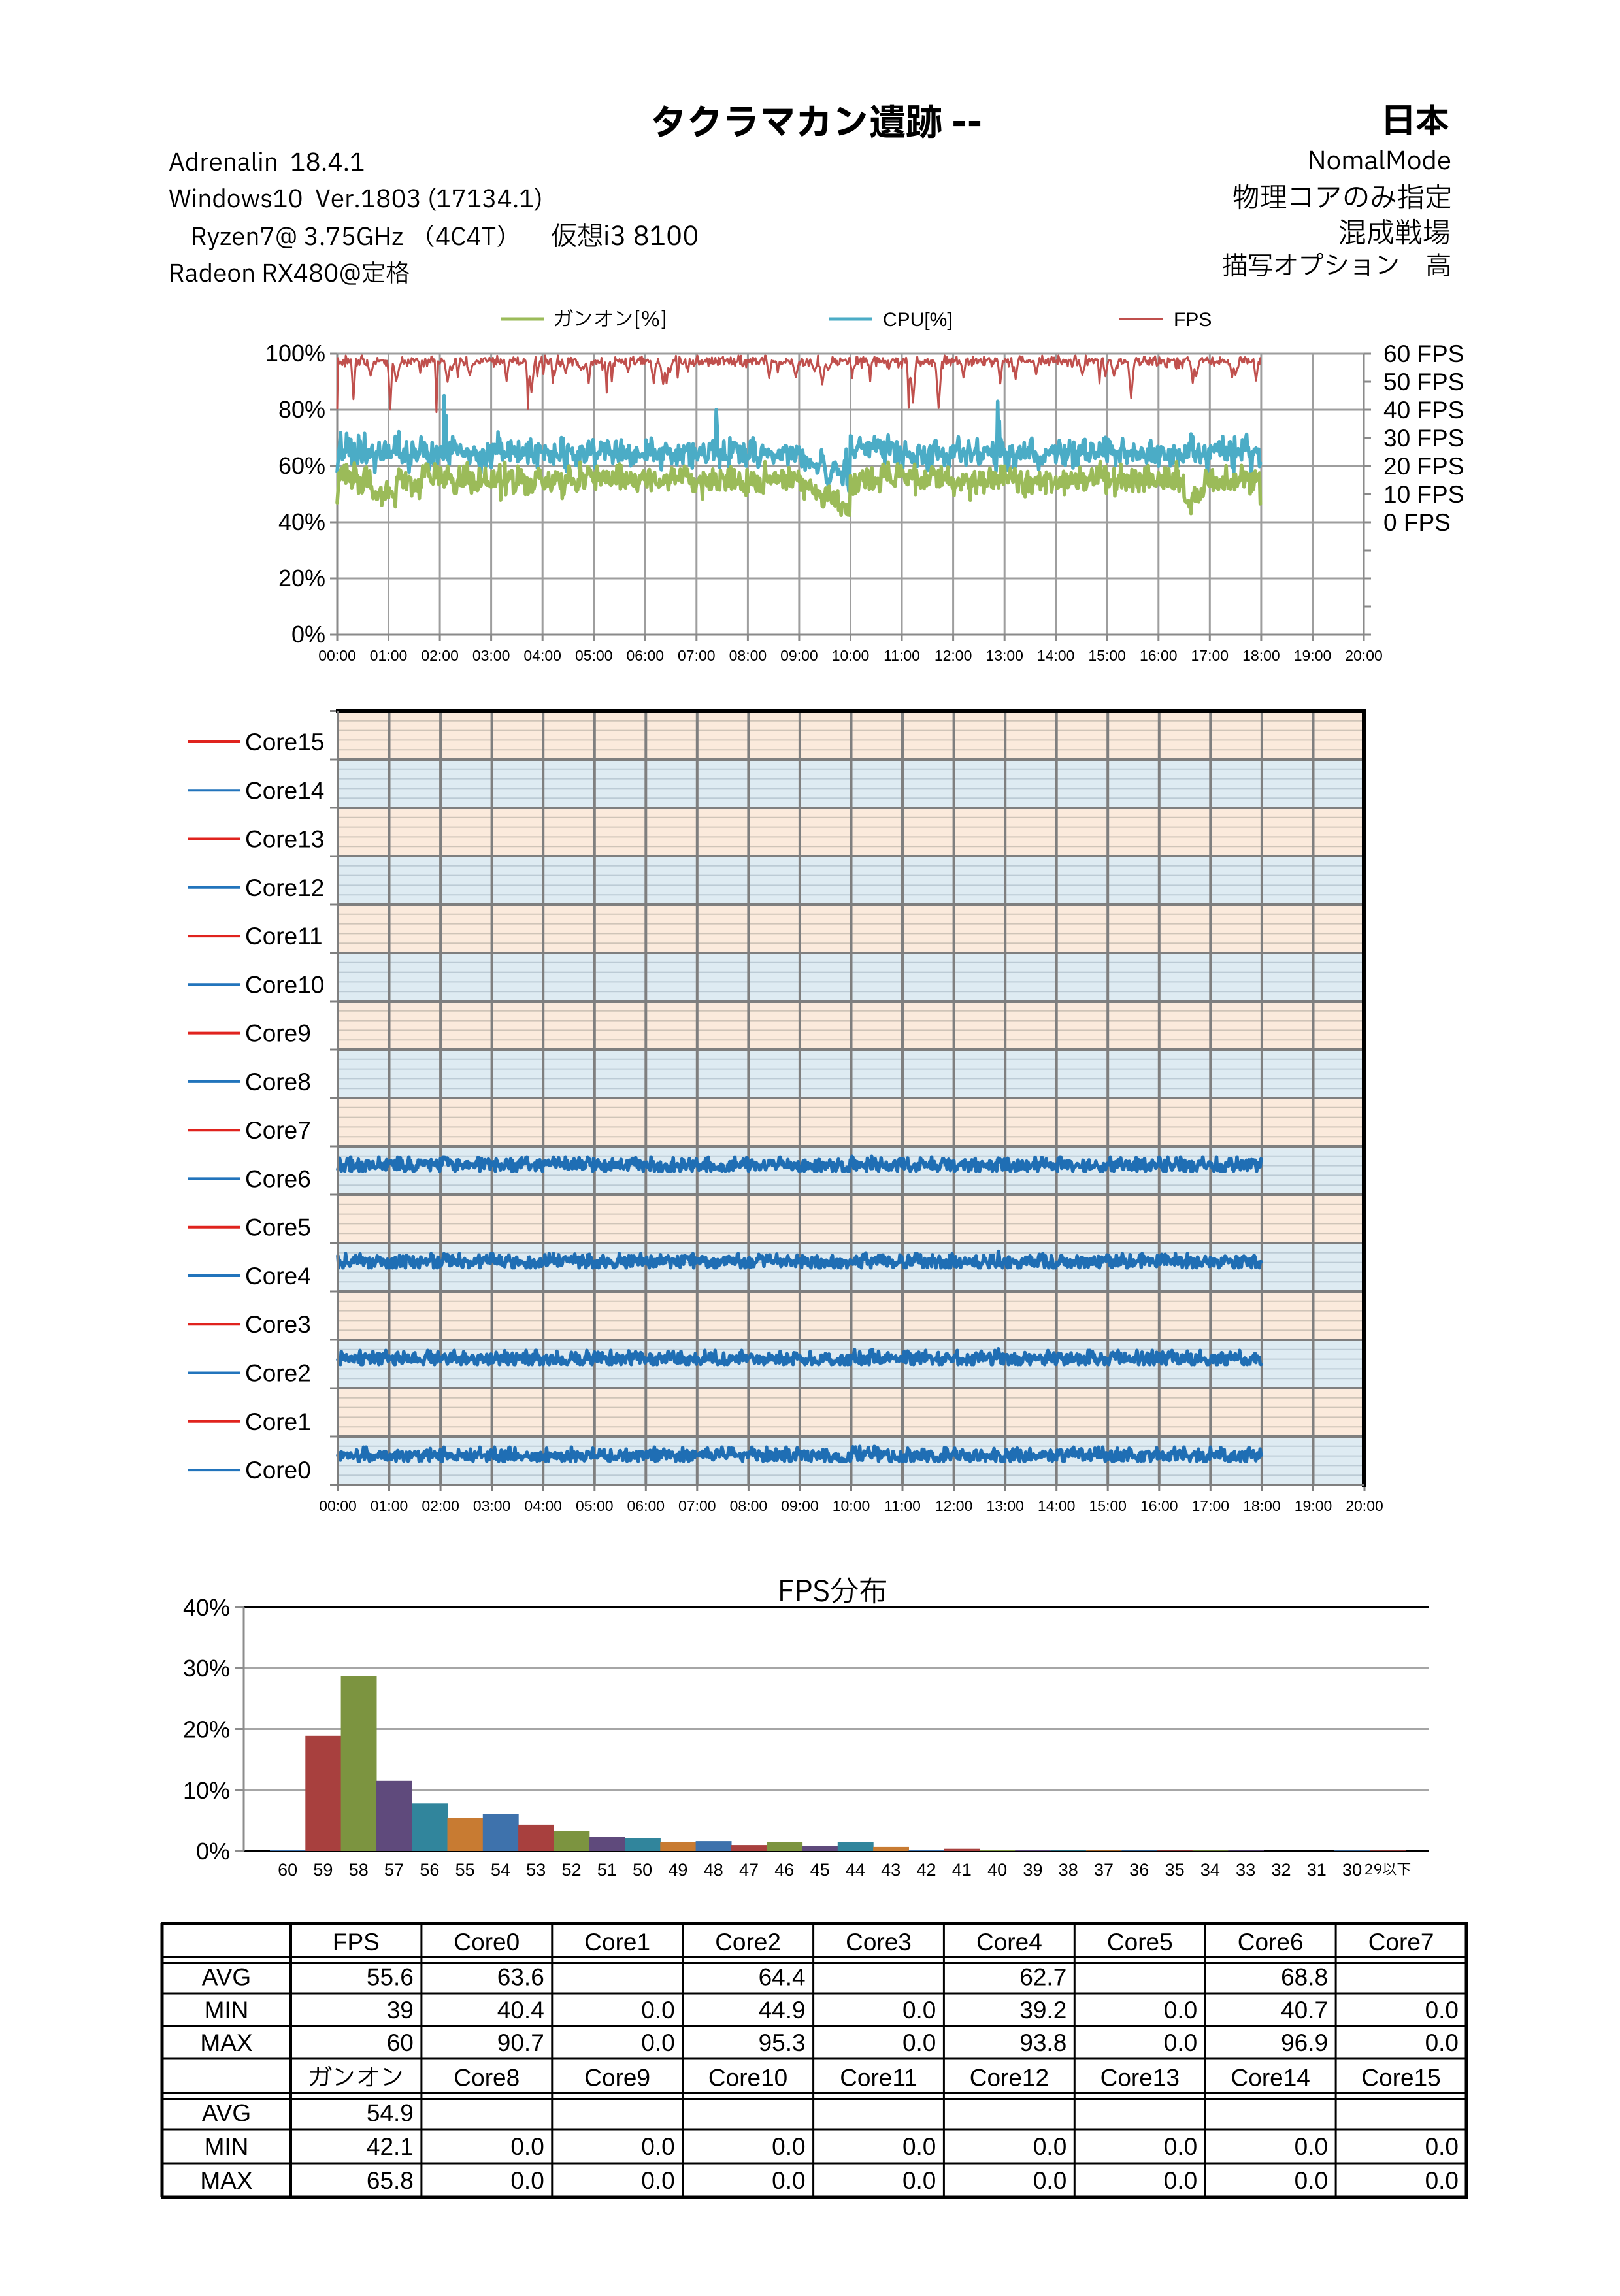 The height and width of the screenshot is (2296, 1620). Describe the element at coordinates (1159, 655) in the screenshot. I see `svg-text: 16:00` at that location.